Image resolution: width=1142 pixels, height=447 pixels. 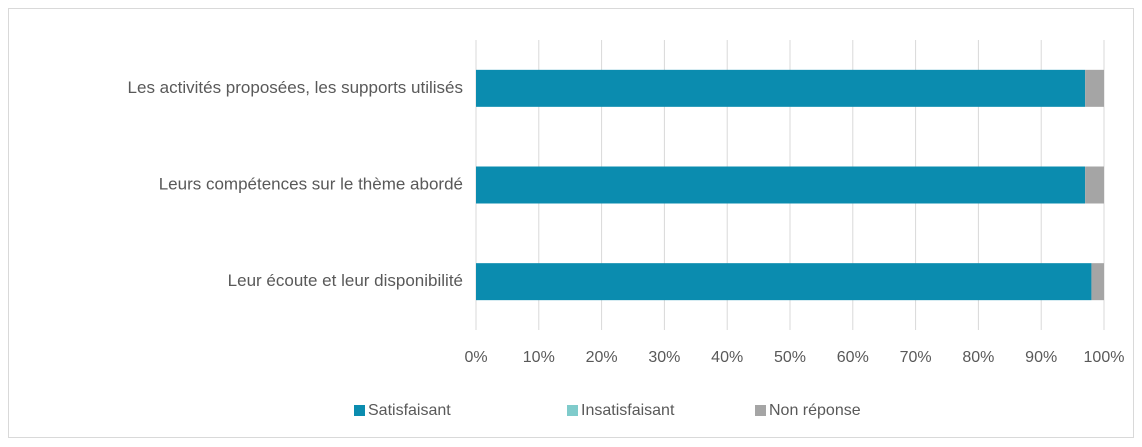 I want to click on x-tick-label: 30%, so click(x=664, y=357).